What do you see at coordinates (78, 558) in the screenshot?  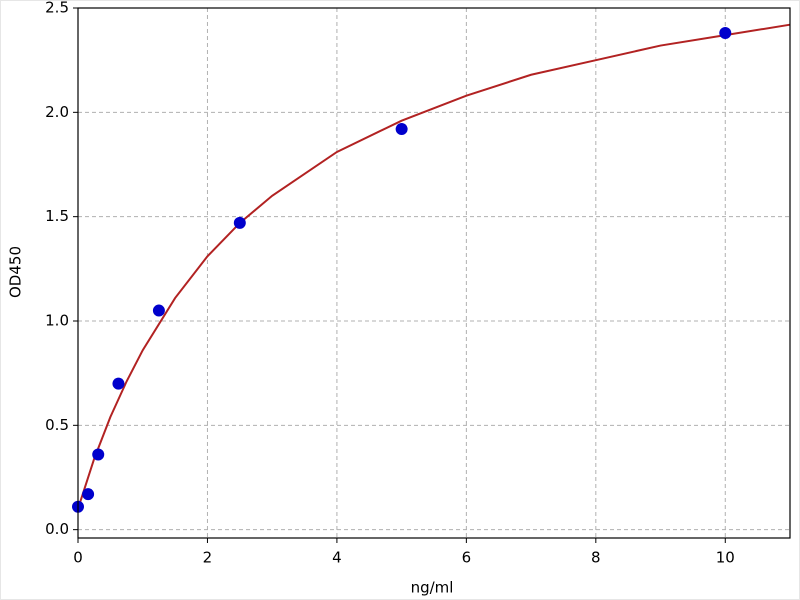 I see `x-tick-label: 0` at bounding box center [78, 558].